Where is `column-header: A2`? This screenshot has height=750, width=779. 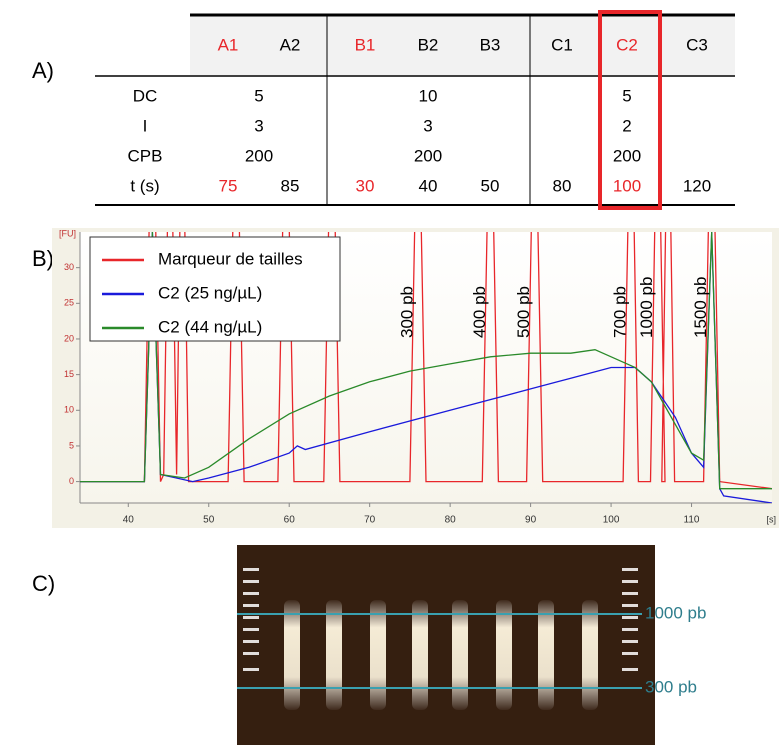
column-header: A2 is located at coordinates (290, 44).